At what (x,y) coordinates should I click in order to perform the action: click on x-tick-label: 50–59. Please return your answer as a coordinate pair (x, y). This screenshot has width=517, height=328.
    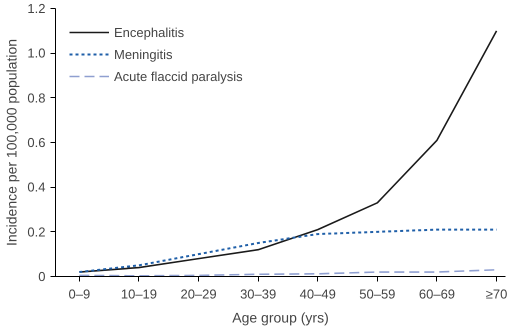
    Looking at the image, I should click on (377, 294).